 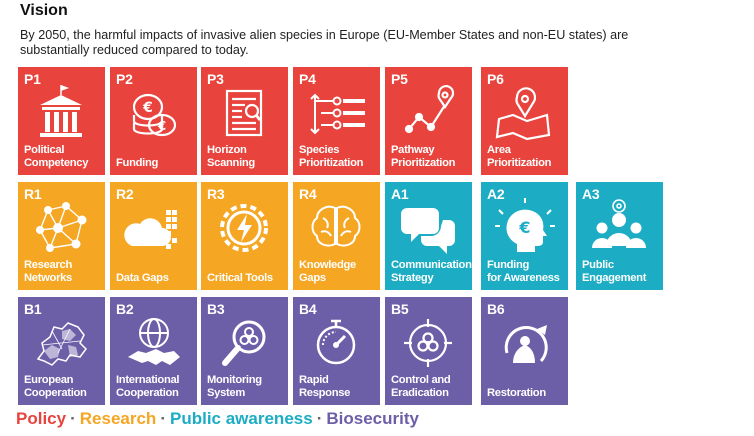 I want to click on tile-code: R2, so click(x=125, y=194).